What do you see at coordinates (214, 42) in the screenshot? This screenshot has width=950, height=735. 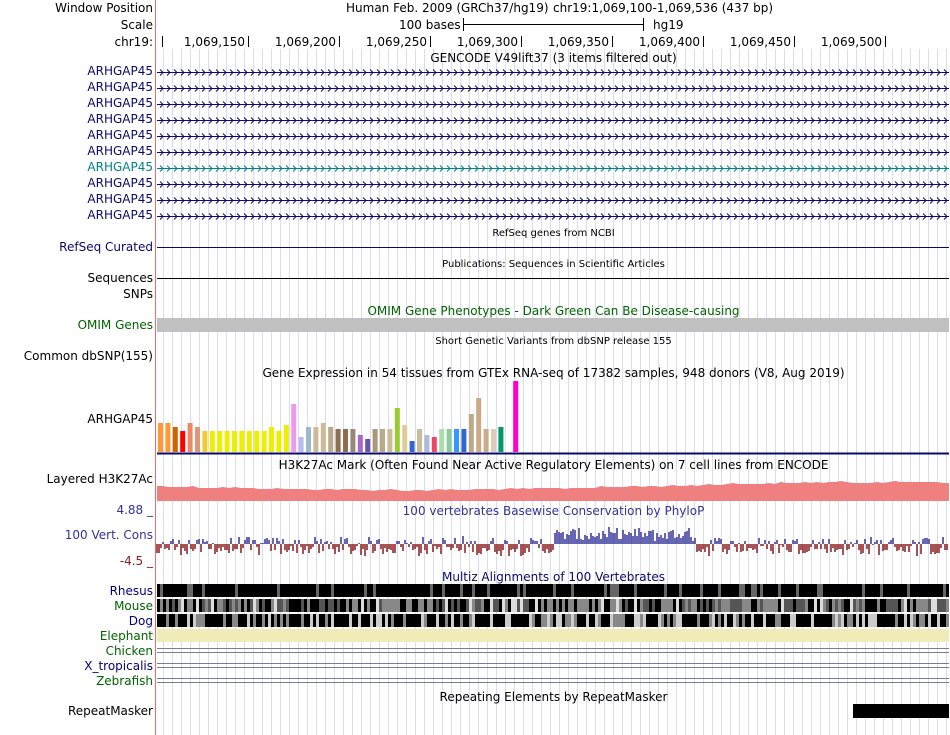 I see `ruler-tick-label: 1,069,150` at bounding box center [214, 42].